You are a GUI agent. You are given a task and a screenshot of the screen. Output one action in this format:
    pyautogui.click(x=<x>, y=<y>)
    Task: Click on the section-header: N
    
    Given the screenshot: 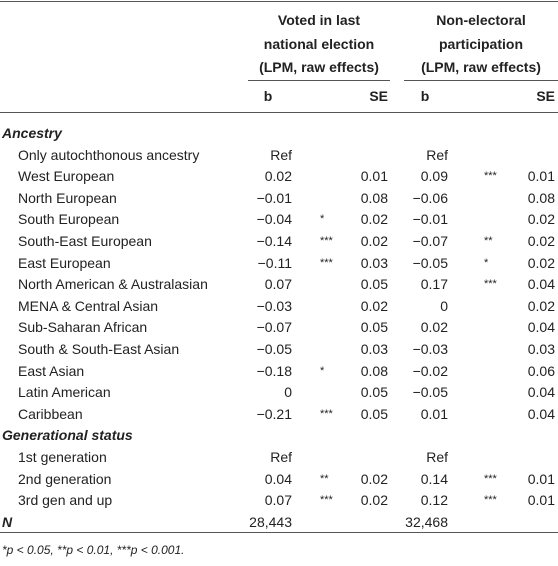 What is the action you would take?
    pyautogui.click(x=7, y=521)
    